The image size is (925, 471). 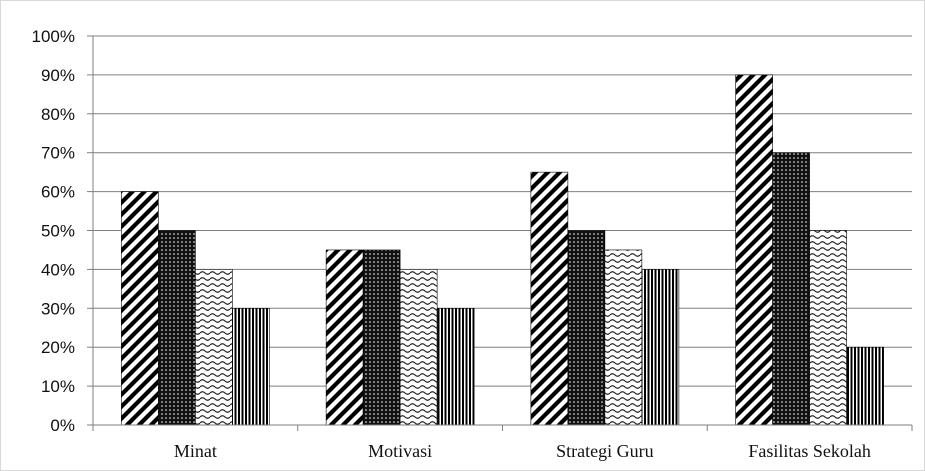 I want to click on y-tick-label: 0%, so click(x=62, y=425).